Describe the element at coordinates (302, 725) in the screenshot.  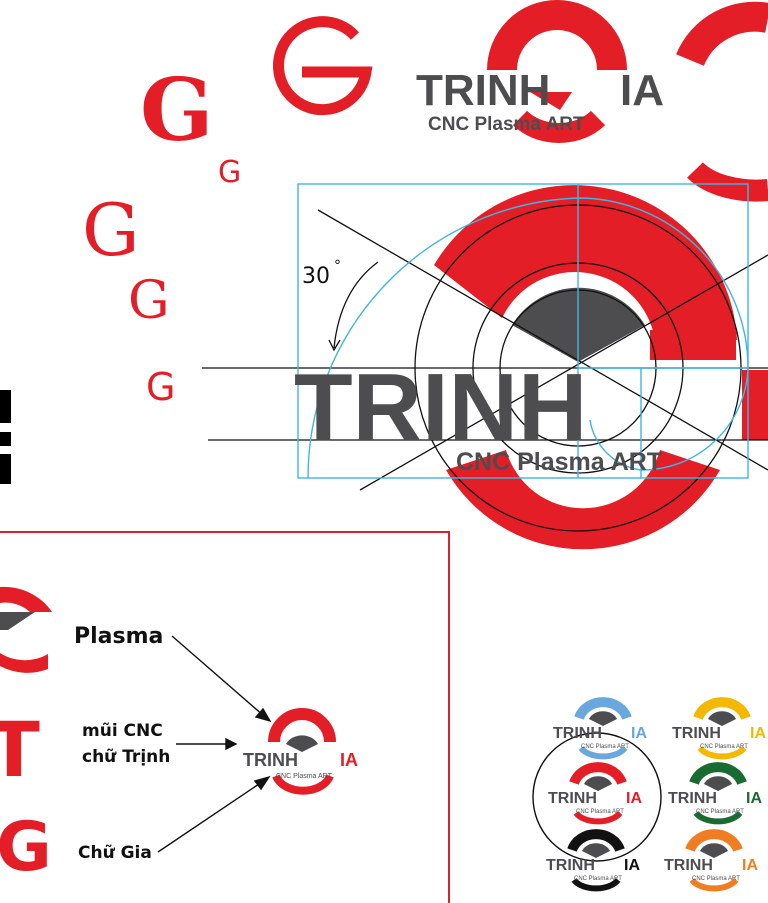
I see `concept-logo-arc` at that location.